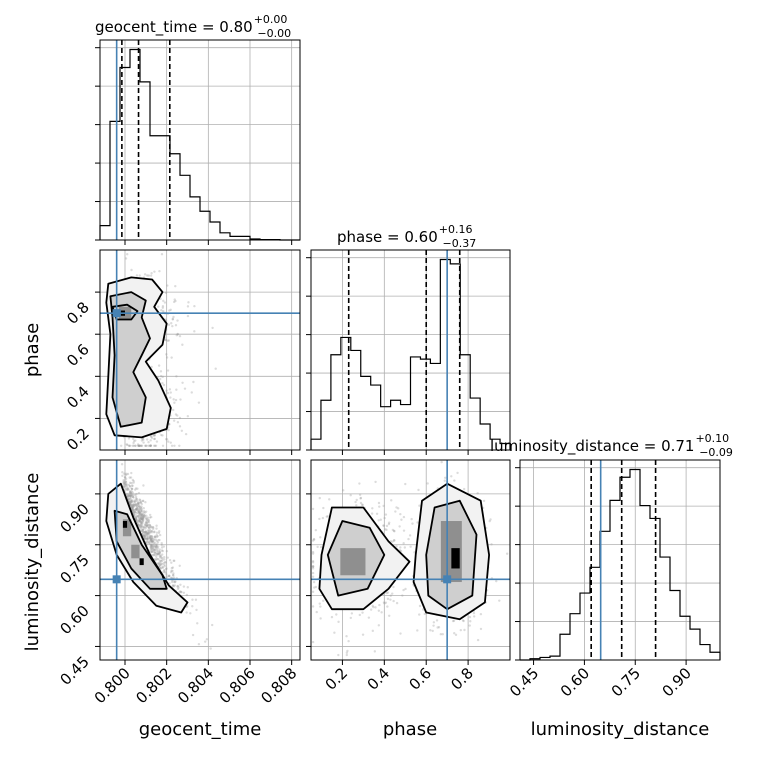  Describe the element at coordinates (78, 313) in the screenshot. I see `tick-label-phase: 0.8` at that location.